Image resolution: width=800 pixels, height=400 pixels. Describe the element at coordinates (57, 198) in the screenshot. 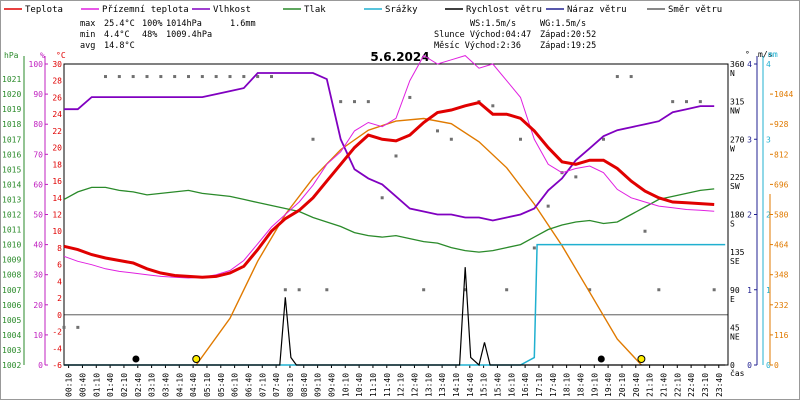

I see `temp-tick-label: 14` at that location.